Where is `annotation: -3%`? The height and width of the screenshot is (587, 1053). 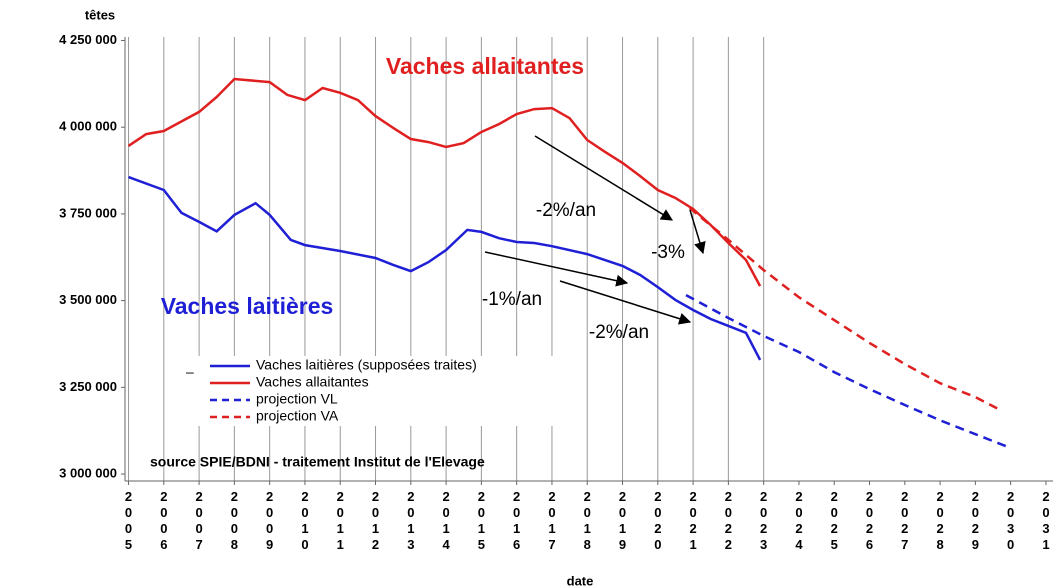 annotation: -3% is located at coordinates (668, 252).